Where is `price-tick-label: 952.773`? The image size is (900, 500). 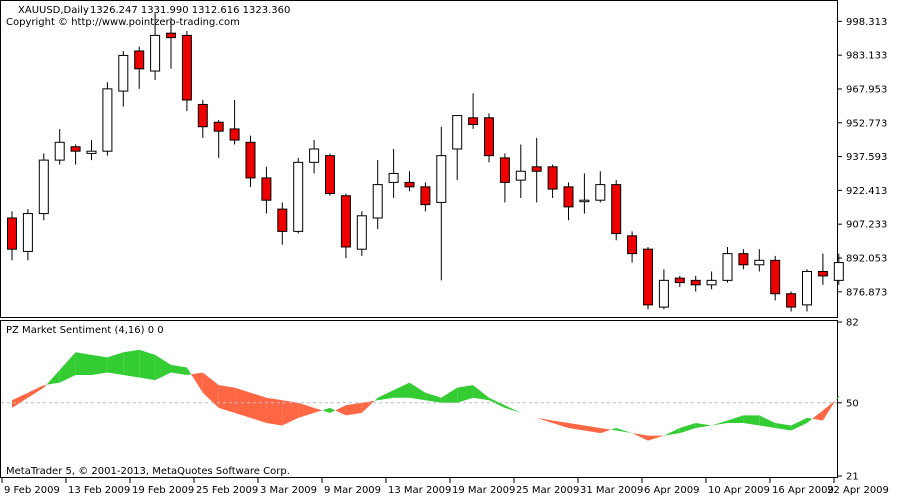 price-tick-label: 952.773 is located at coordinates (866, 123).